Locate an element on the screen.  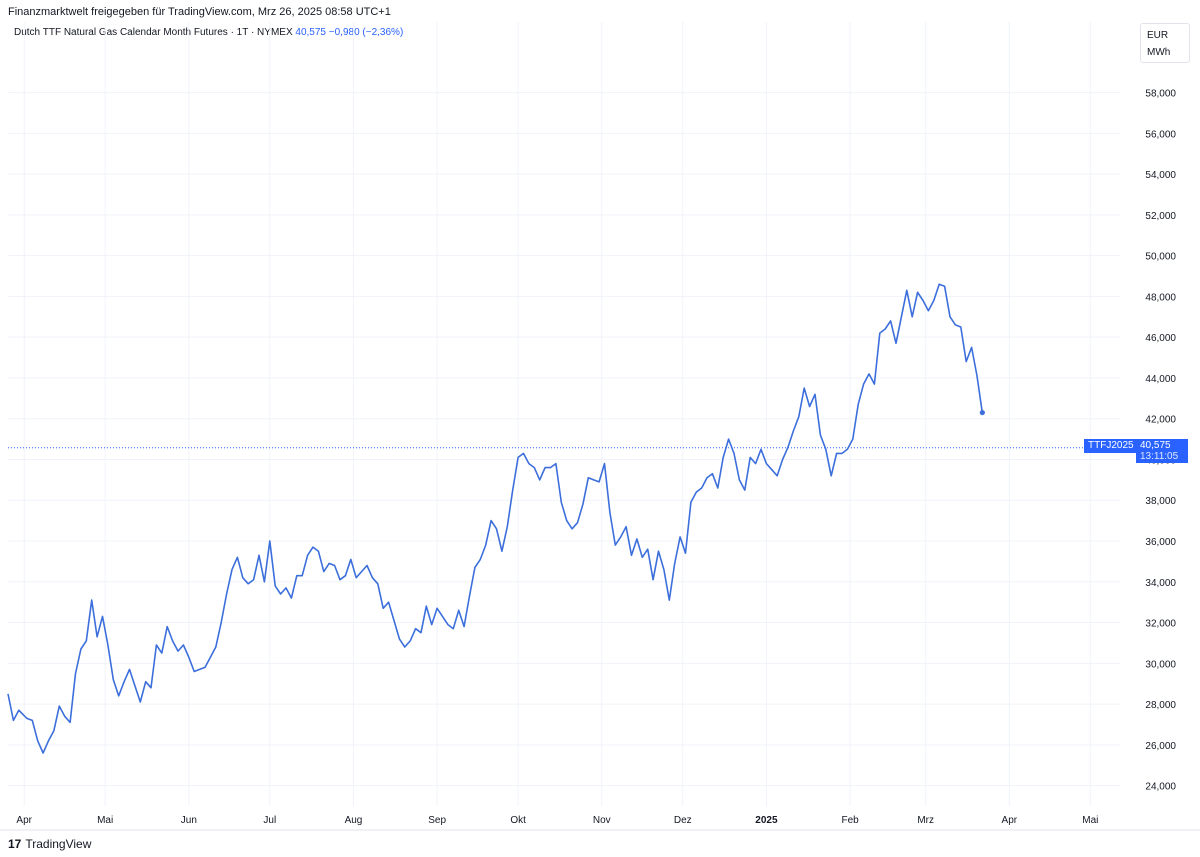
x-tick-label: 2025 is located at coordinates (766, 820).